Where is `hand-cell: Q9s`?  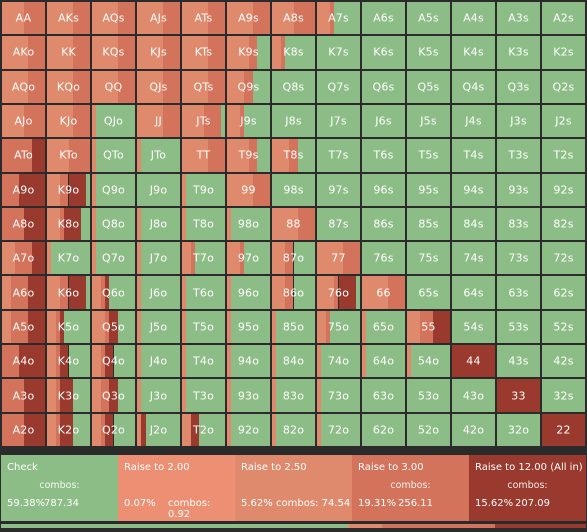 hand-cell: Q9s is located at coordinates (248, 86).